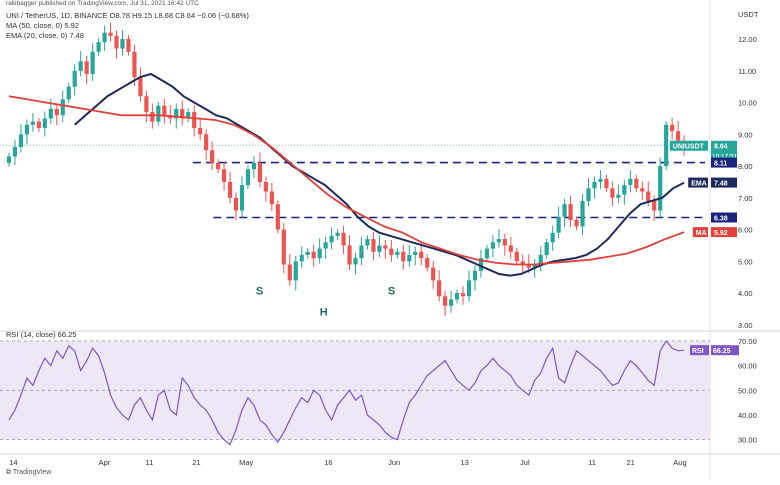 This screenshot has height=485, width=780. Describe the element at coordinates (747, 440) in the screenshot. I see `rsi-tick-label: 30.00` at that location.